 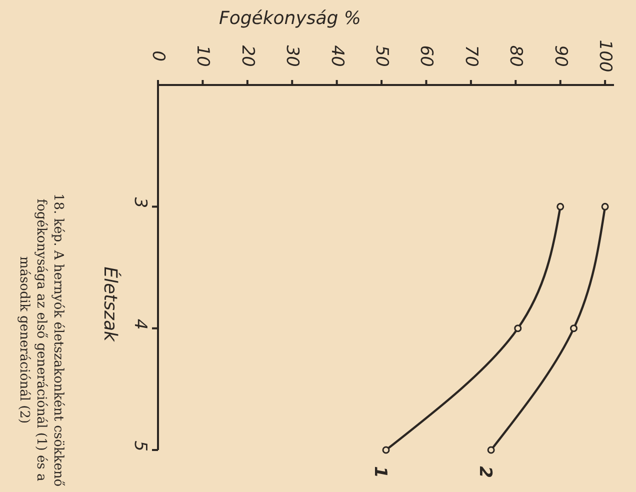 I want to click on x-tick-label: 50, so click(x=382, y=56).